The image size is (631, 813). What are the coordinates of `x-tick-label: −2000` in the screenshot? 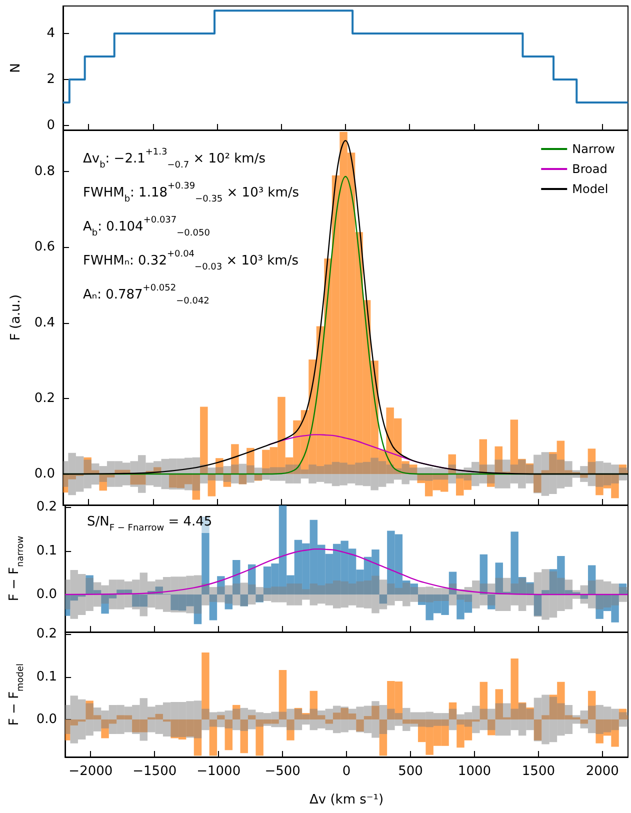 It's located at (90, 771).